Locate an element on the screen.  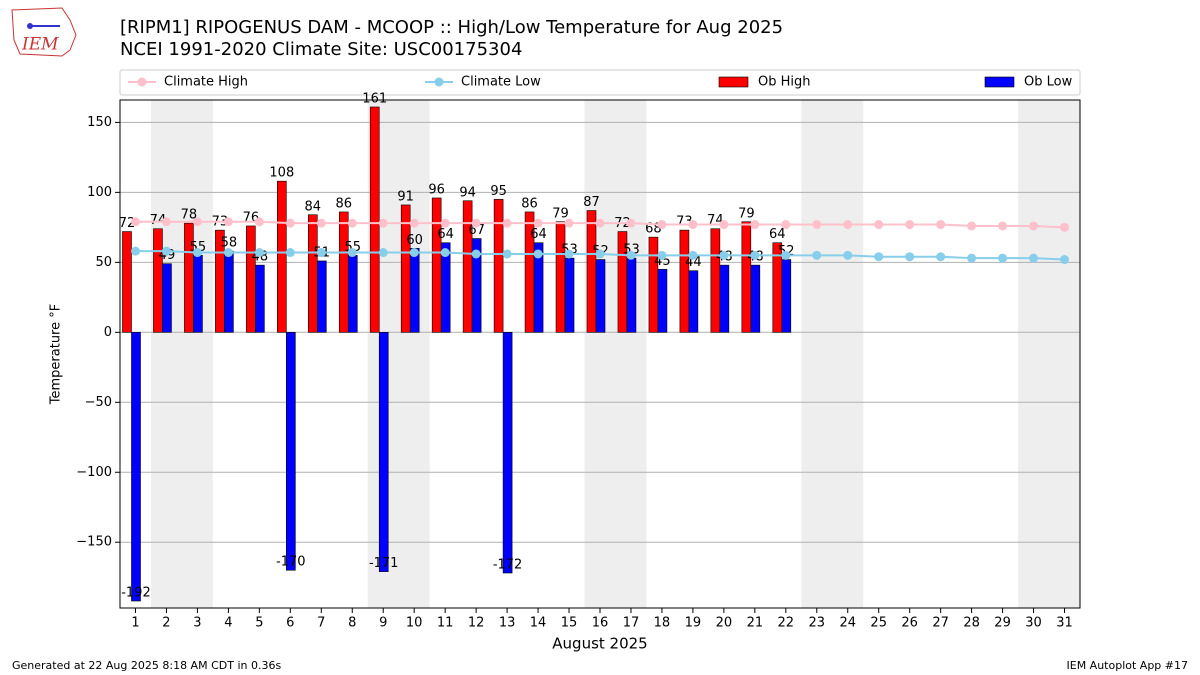
data-label: 96 is located at coordinates (436, 189).